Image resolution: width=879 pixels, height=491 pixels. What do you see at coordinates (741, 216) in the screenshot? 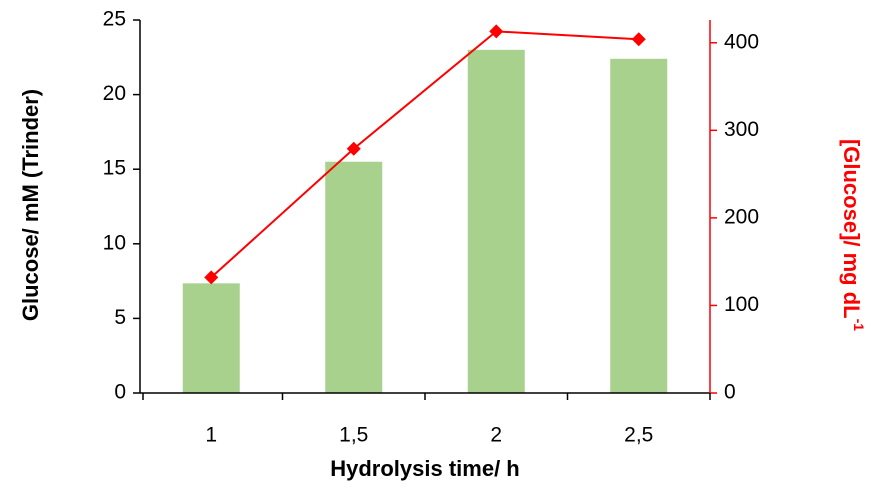
I see `y2-tick-label: 200` at bounding box center [741, 216].